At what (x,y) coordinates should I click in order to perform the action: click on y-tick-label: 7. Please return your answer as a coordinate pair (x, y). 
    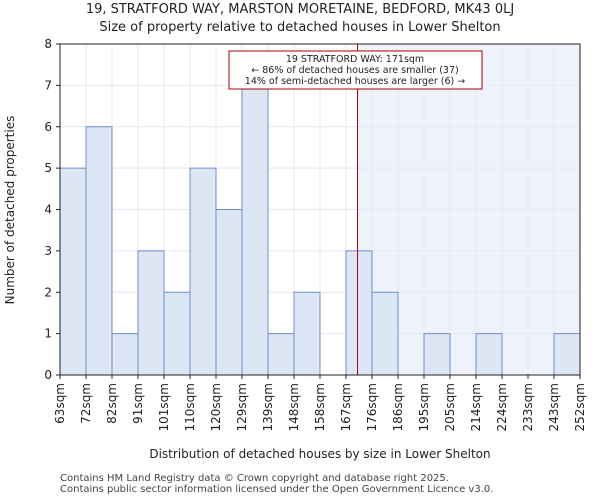
    Looking at the image, I should click on (48, 85).